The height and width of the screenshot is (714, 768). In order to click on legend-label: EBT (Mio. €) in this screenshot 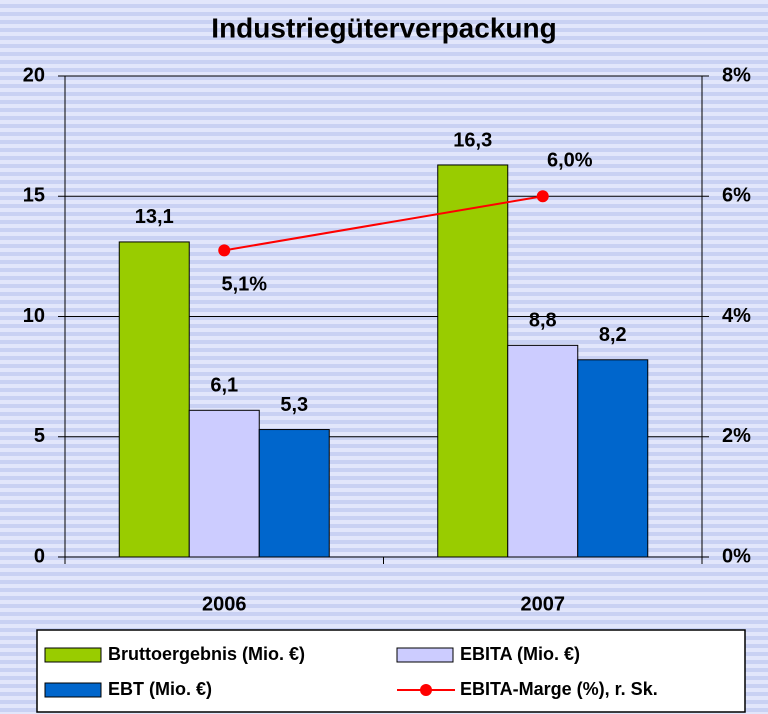, I will do `click(160, 689)`.